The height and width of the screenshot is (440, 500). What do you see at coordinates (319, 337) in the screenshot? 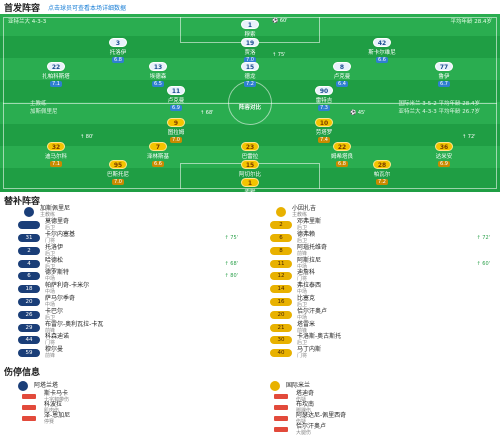
I see `sub-name: 卡洛斯-奥古斯托` at bounding box center [319, 337].